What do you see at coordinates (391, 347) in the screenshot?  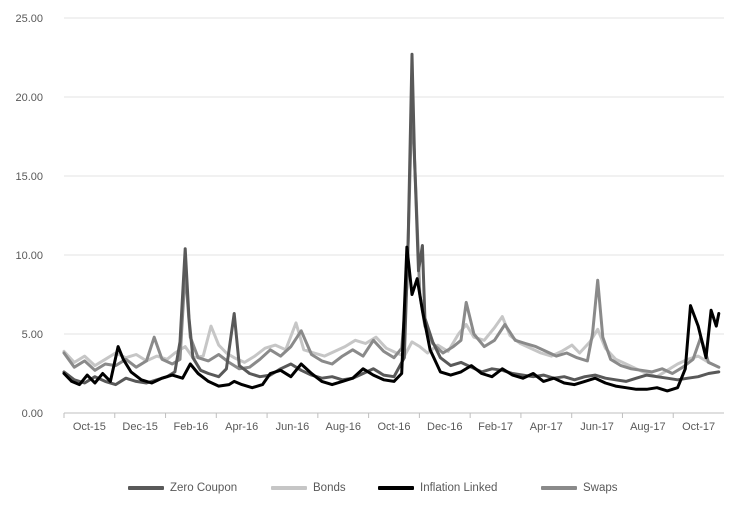 I see `series-line-bonds` at bounding box center [391, 347].